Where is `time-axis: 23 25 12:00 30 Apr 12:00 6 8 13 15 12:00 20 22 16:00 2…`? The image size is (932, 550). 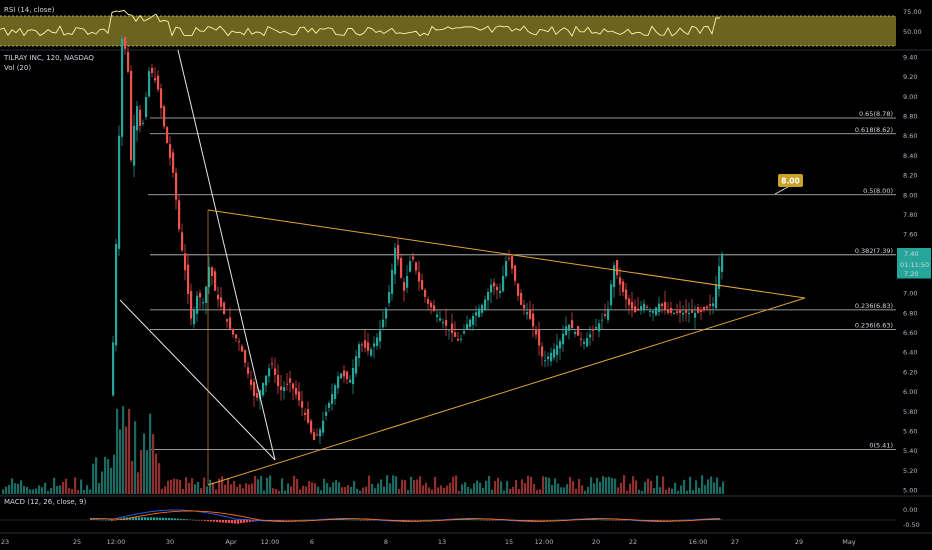 time-axis: 23 25 12:00 30 Apr 12:00 6 8 13 15 12:00 20 22 16:00 2… is located at coordinates (428, 542).